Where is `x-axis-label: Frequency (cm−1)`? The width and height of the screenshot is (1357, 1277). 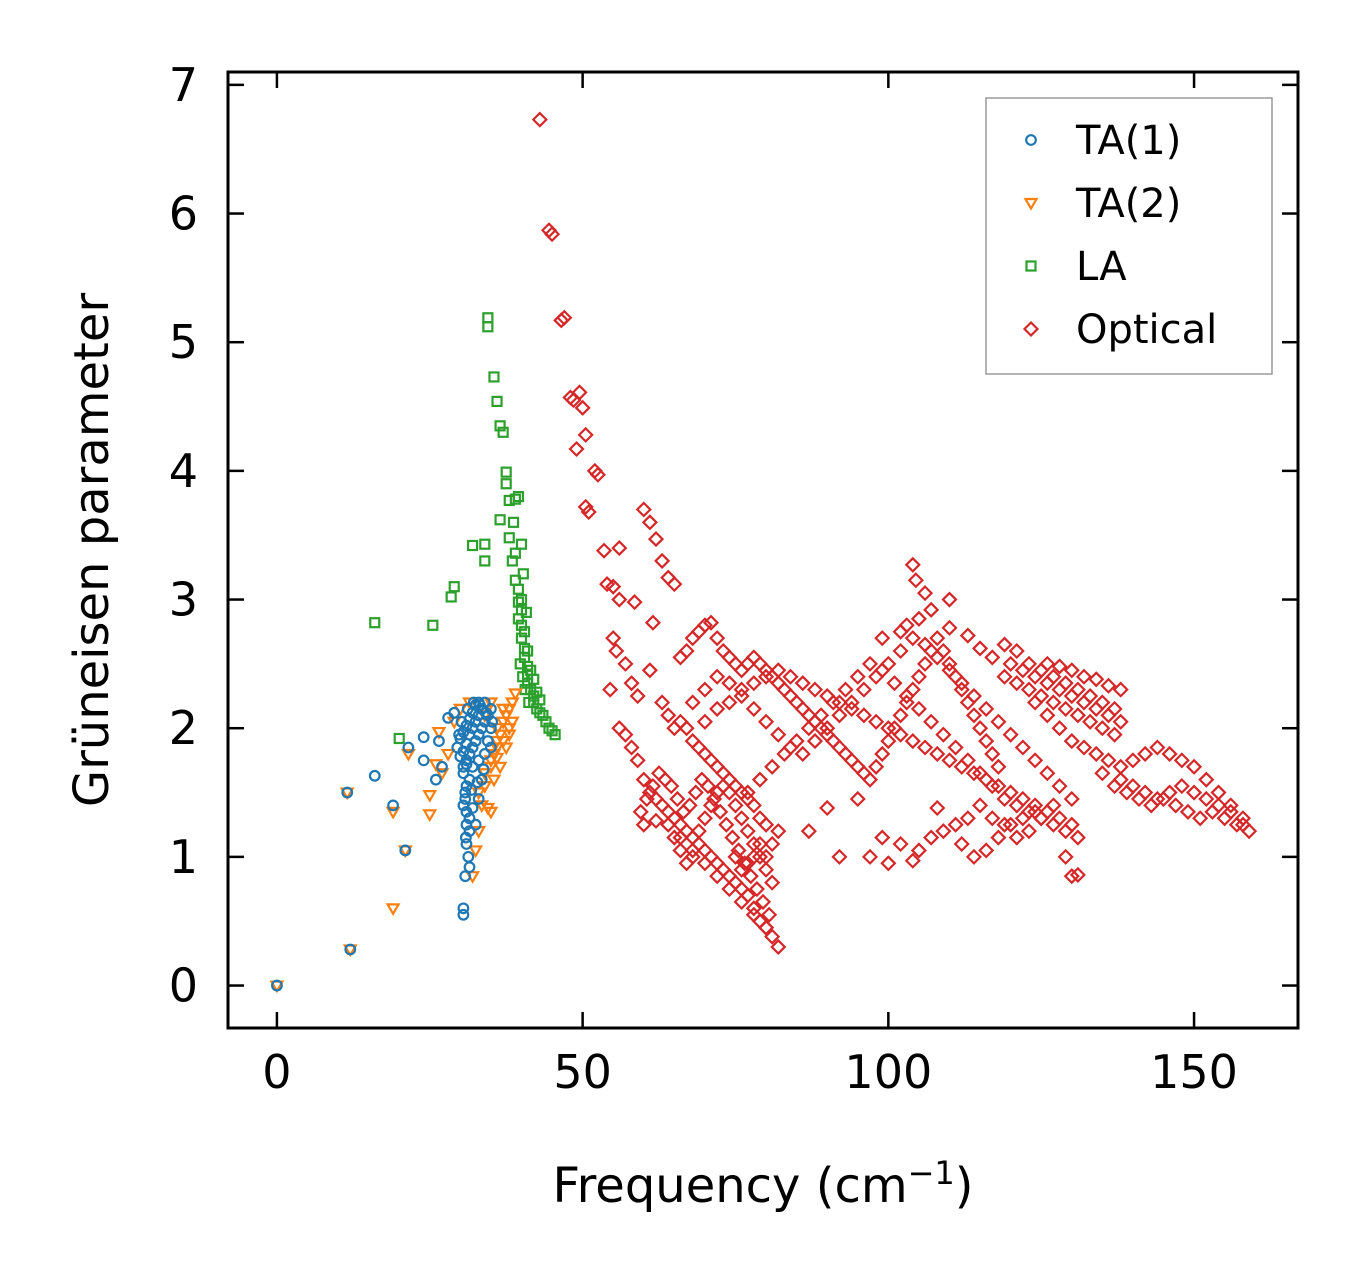 x-axis-label: Frequency (cm−1) is located at coordinates (762, 1184).